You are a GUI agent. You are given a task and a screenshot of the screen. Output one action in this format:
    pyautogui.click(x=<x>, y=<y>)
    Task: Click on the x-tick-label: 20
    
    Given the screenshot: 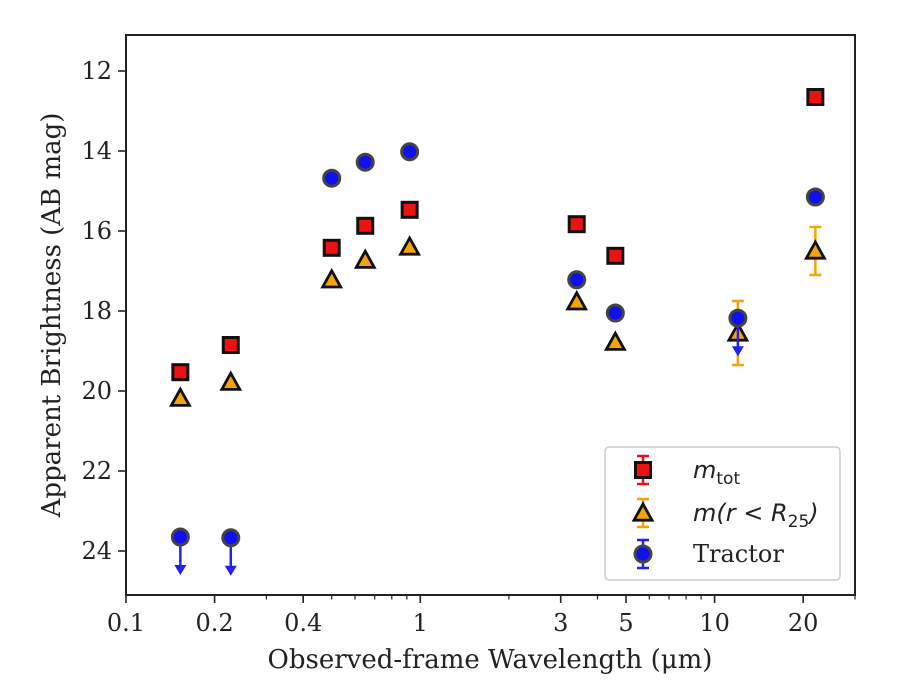 What is the action you would take?
    pyautogui.click(x=803, y=623)
    